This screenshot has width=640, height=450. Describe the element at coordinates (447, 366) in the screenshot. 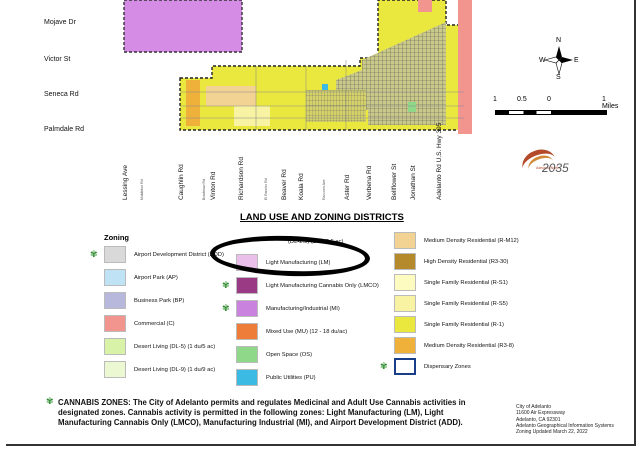

I see `legend-label: Dispensary Zones` at that location.